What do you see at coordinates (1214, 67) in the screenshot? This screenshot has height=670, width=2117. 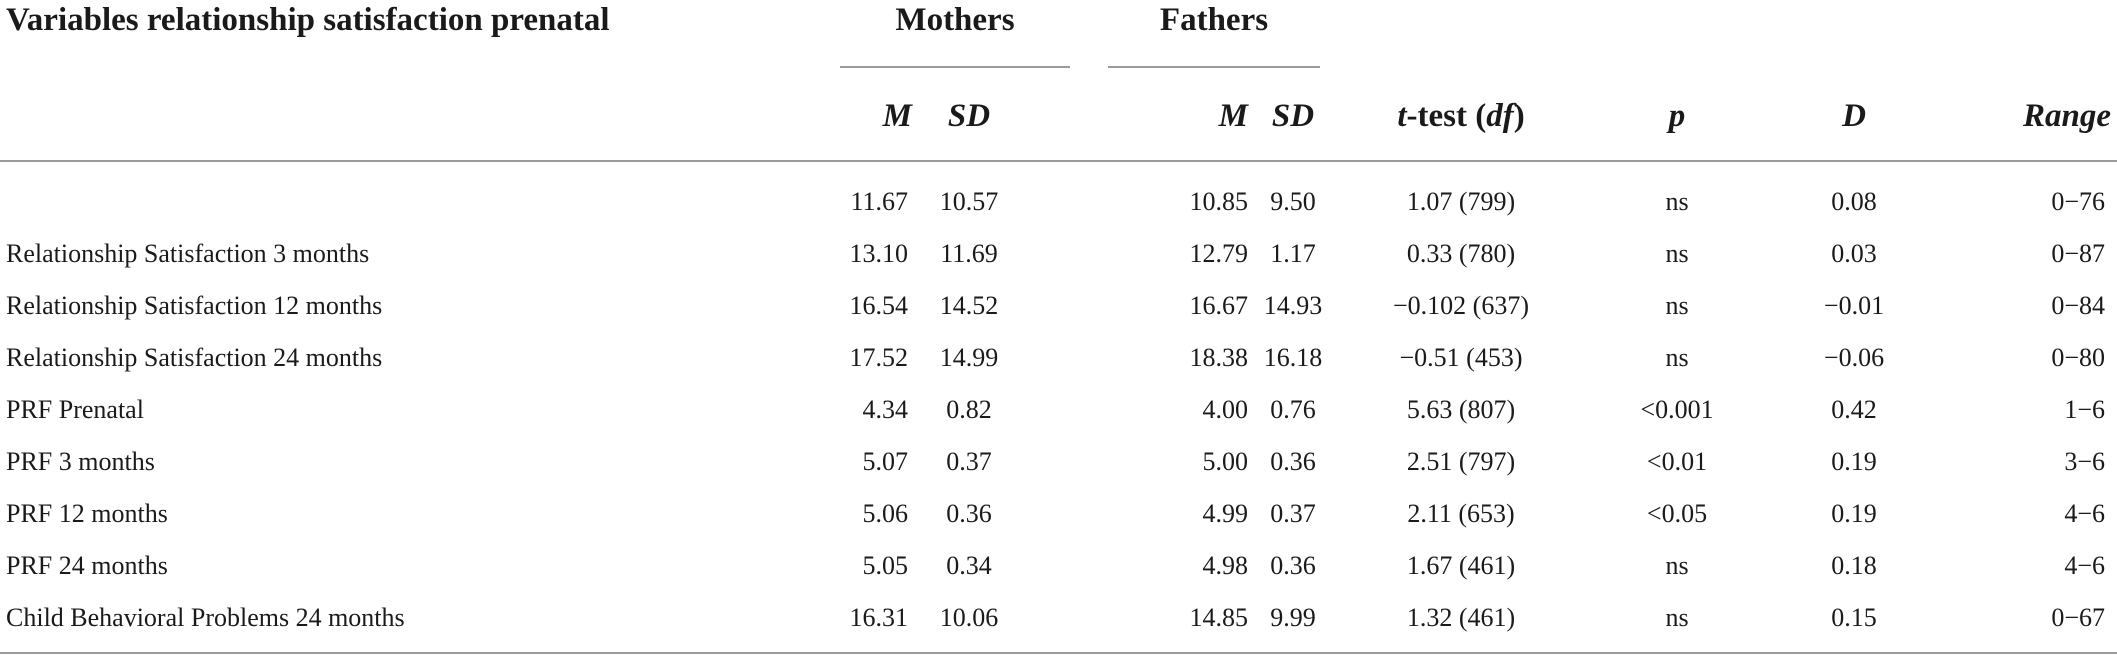 I see `fathers-underline` at bounding box center [1214, 67].